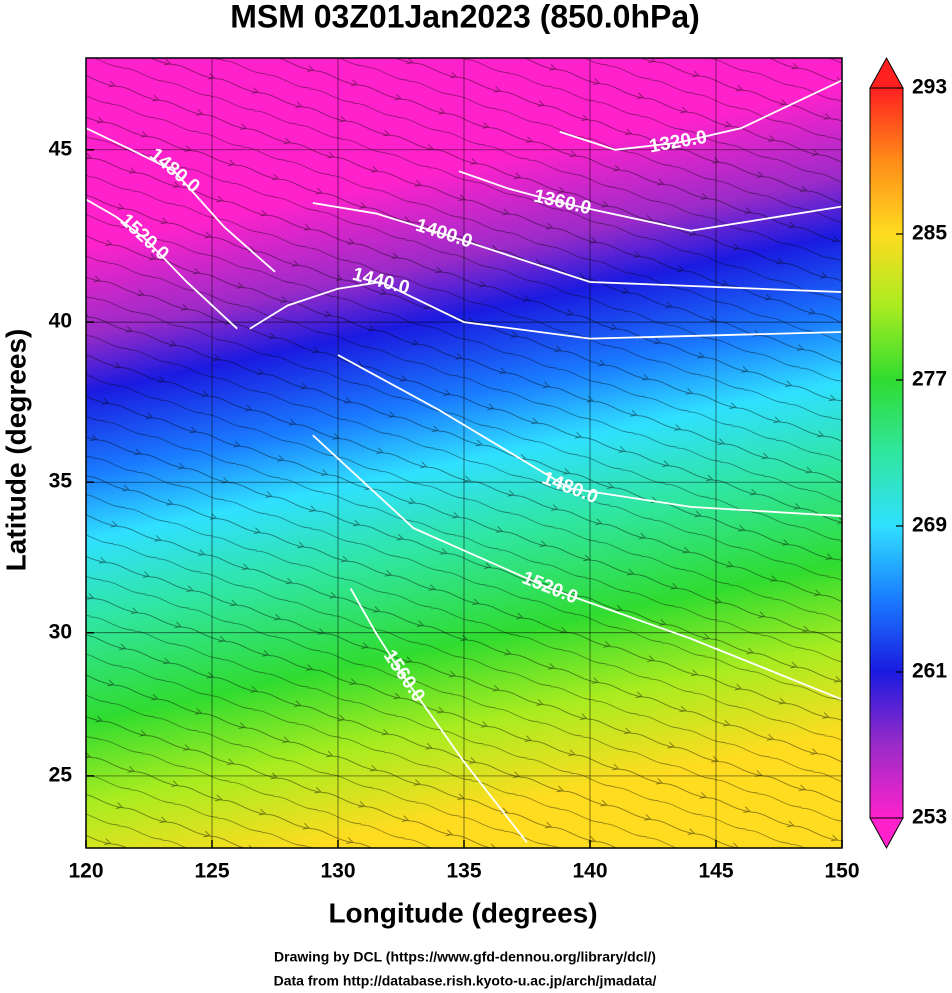 Image resolution: width=952 pixels, height=993 pixels. Describe the element at coordinates (929, 525) in the screenshot. I see `colorbar-tick-label: 269` at that location.